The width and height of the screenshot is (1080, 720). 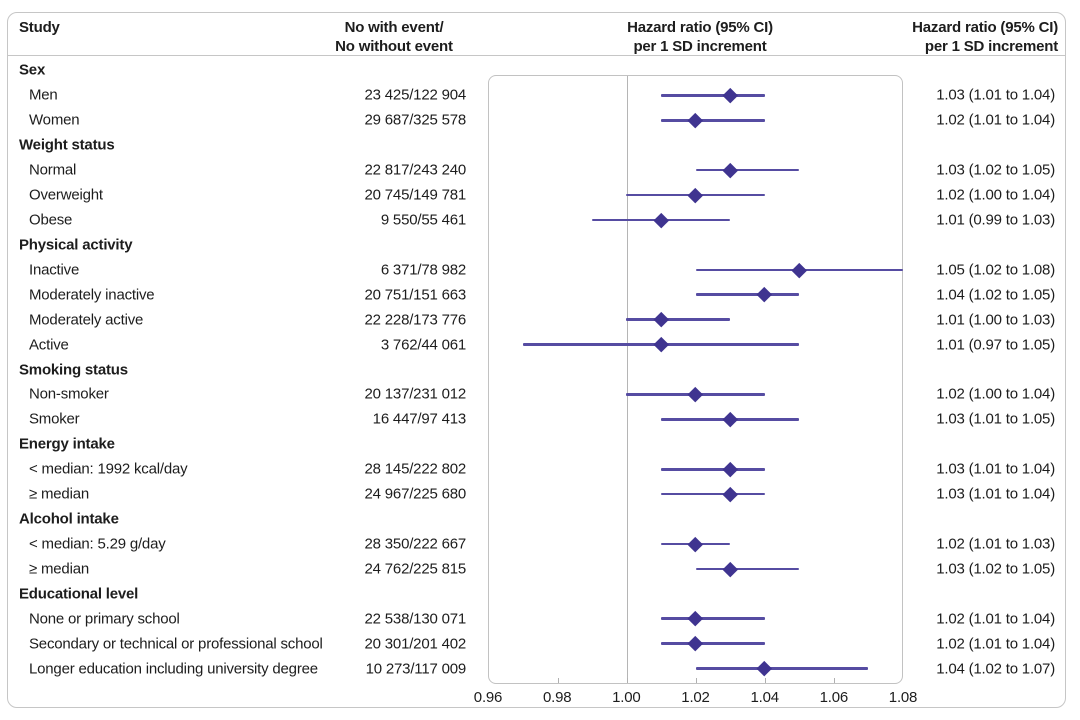 I want to click on hr-column-header-line2: per 1 SD increment, so click(x=991, y=46).